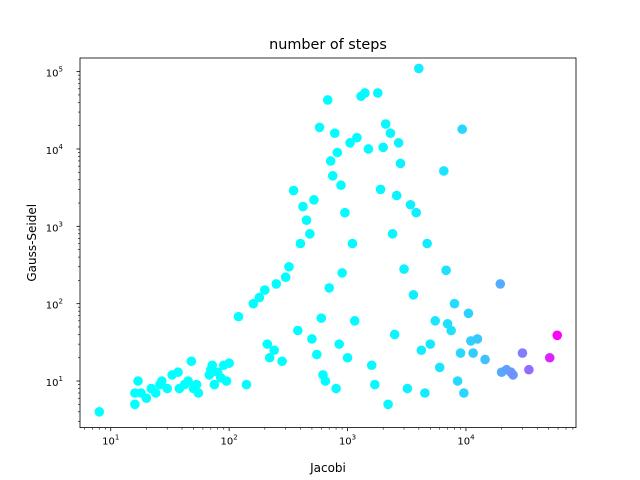 Image resolution: width=640 pixels, height=480 pixels. I want to click on x-axis-label: Jacobi, so click(327, 468).